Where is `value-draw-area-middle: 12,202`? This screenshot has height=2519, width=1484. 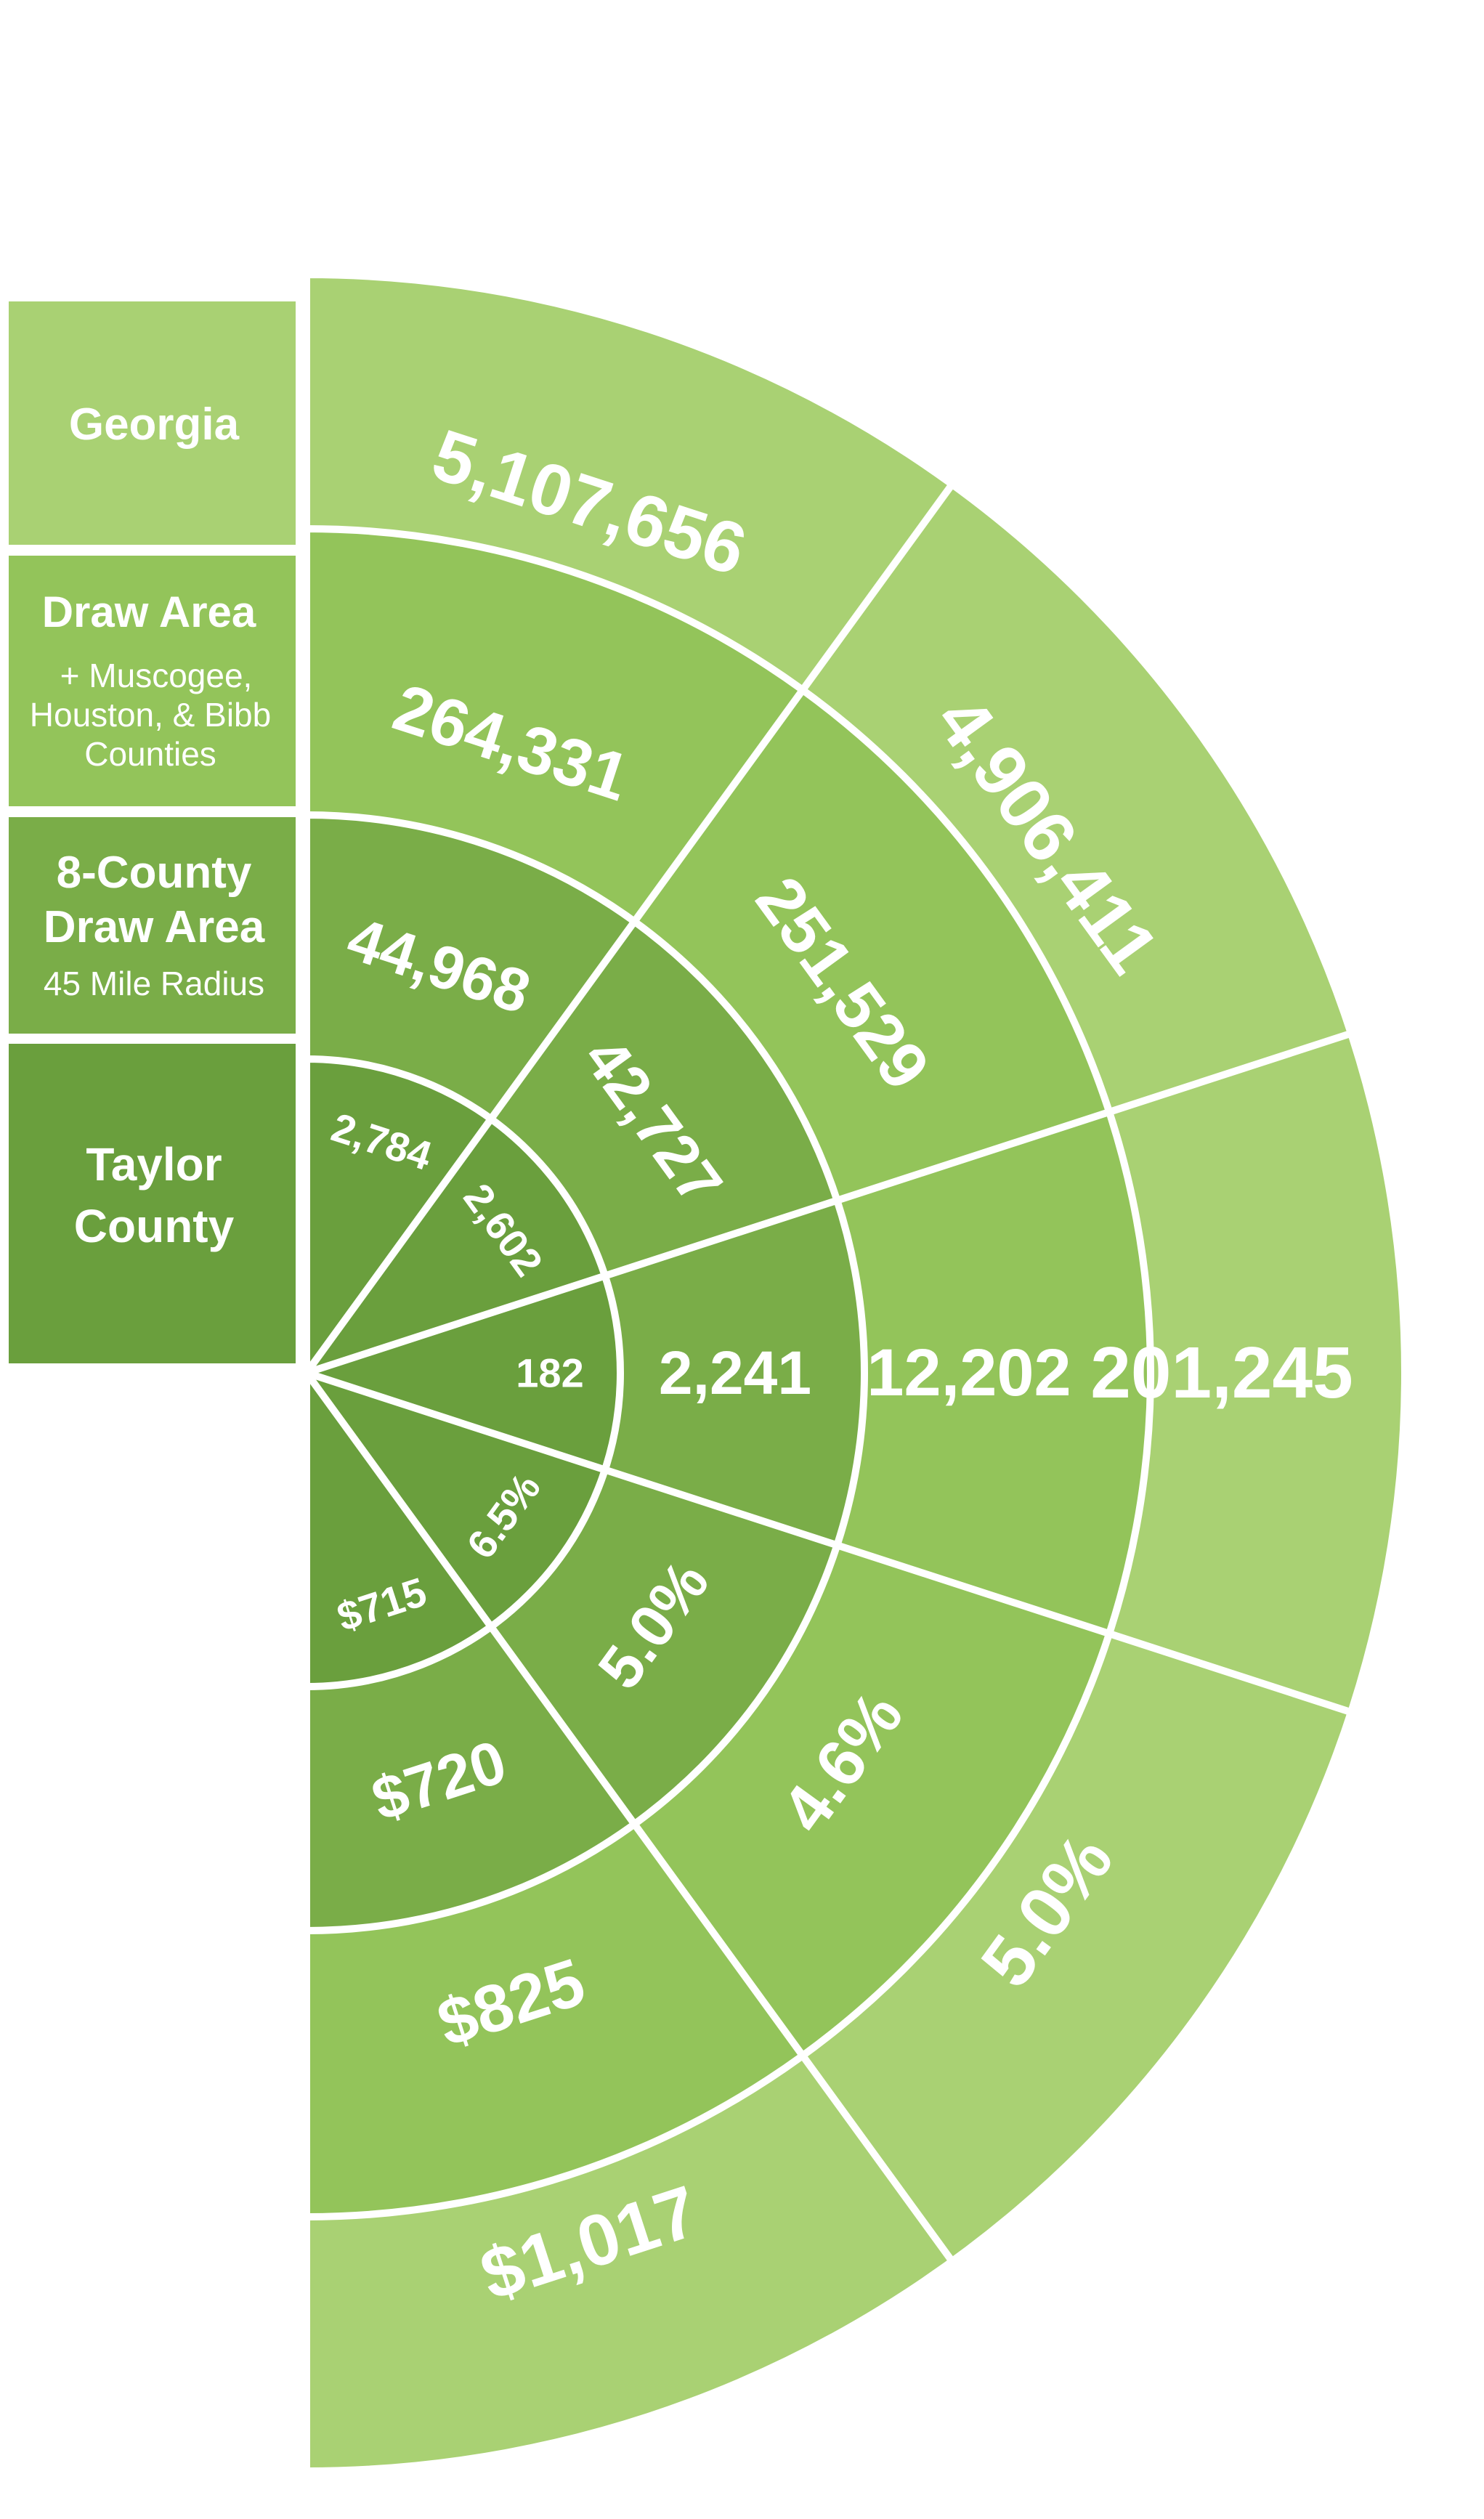
value-draw-area-middle: 12,202 is located at coordinates (969, 1373).